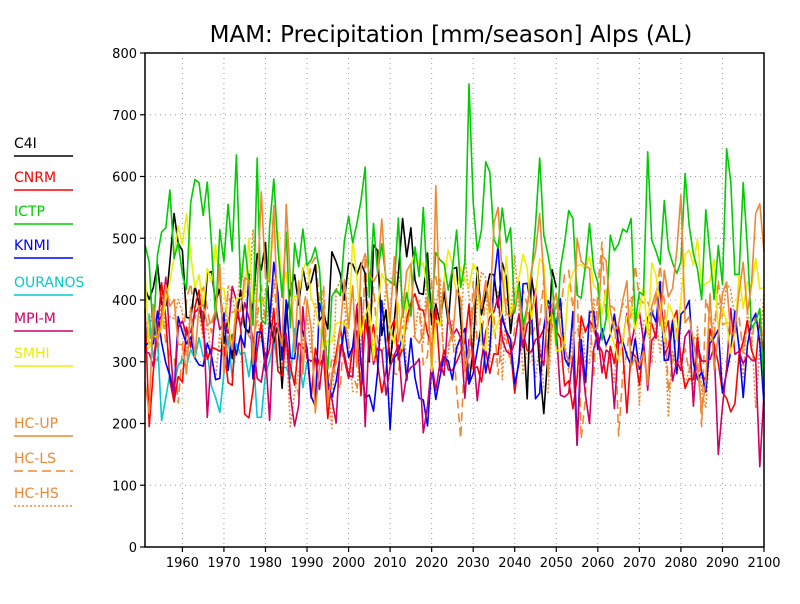 The width and height of the screenshot is (800, 604). Describe the element at coordinates (124, 178) in the screenshot. I see `y-tick-label: 600` at that location.